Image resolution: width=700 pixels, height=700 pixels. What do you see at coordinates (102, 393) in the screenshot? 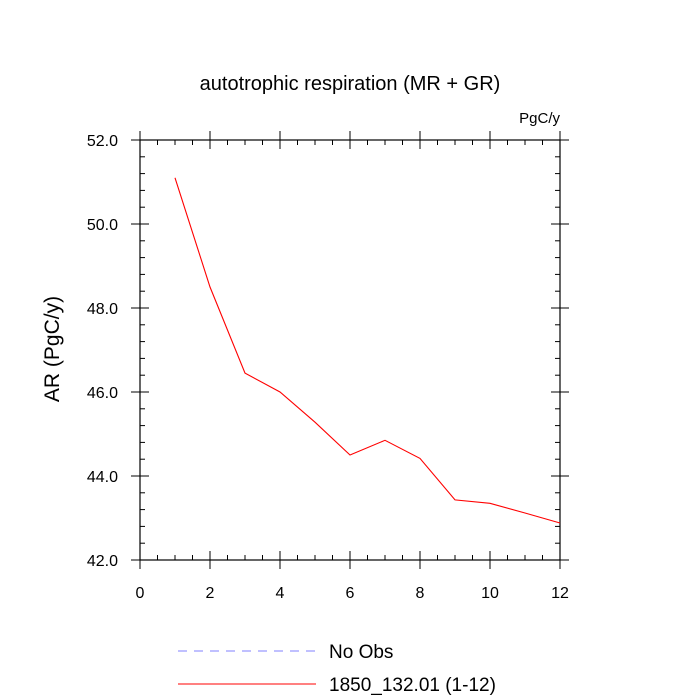
I see `y-tick-label: 46.0` at bounding box center [102, 393].